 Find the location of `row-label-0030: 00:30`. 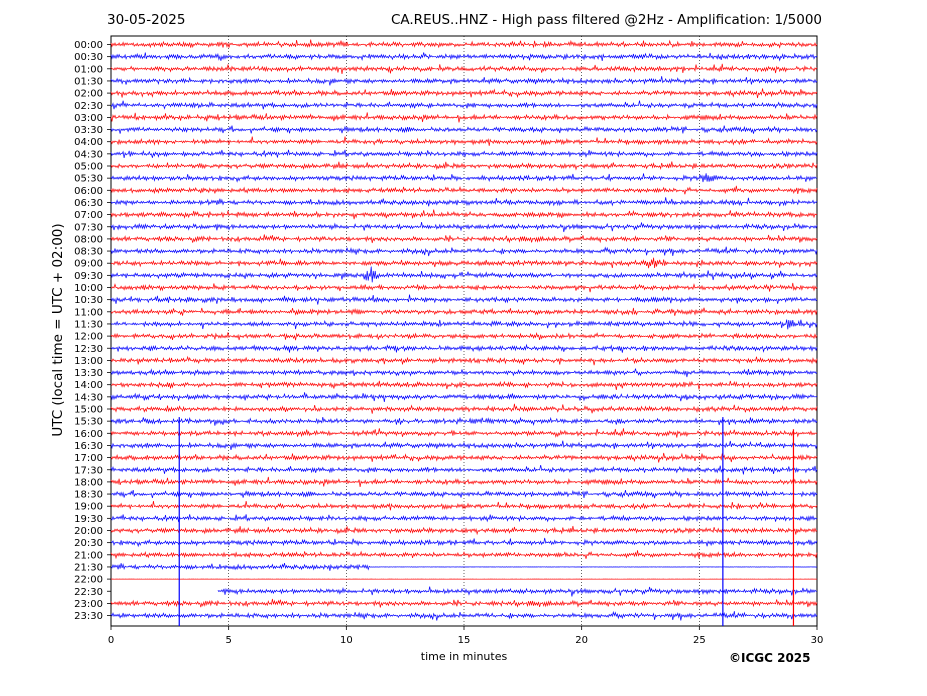

row-label-0030: 00:30 is located at coordinates (88, 57).